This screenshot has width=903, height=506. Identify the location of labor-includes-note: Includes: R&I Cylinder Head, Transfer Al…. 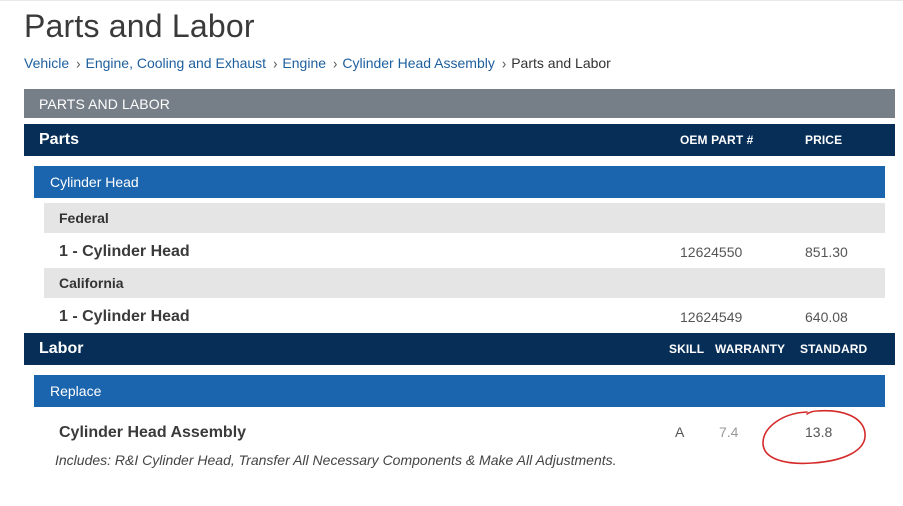
(336, 460).